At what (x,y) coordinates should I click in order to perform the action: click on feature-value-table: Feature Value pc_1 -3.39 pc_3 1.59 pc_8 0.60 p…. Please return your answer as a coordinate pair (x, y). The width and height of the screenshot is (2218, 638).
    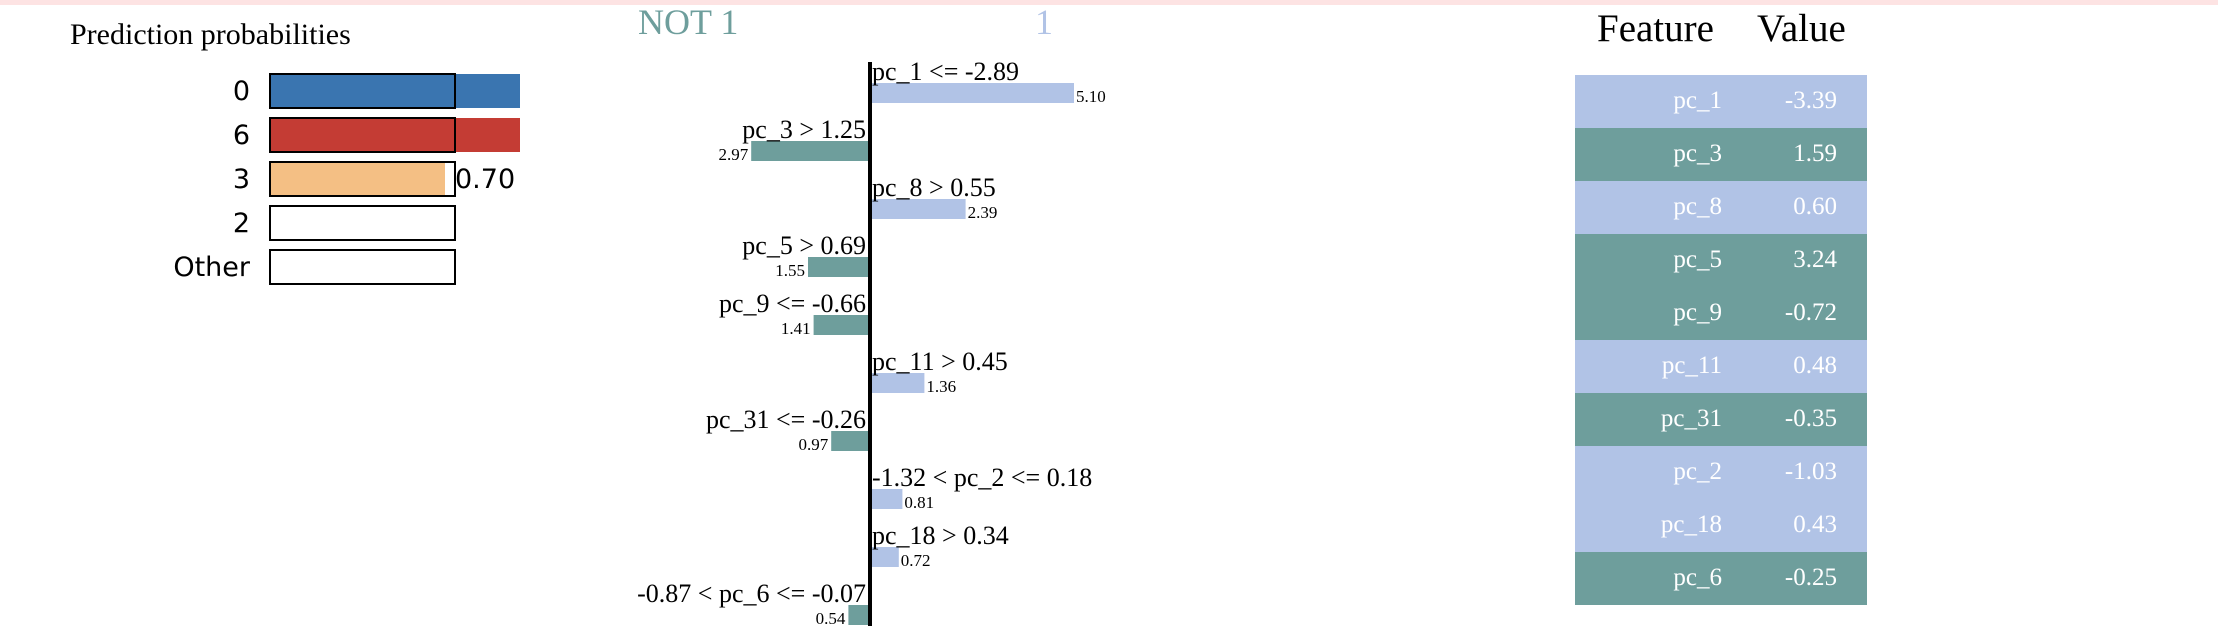
    Looking at the image, I should click on (1721, 302).